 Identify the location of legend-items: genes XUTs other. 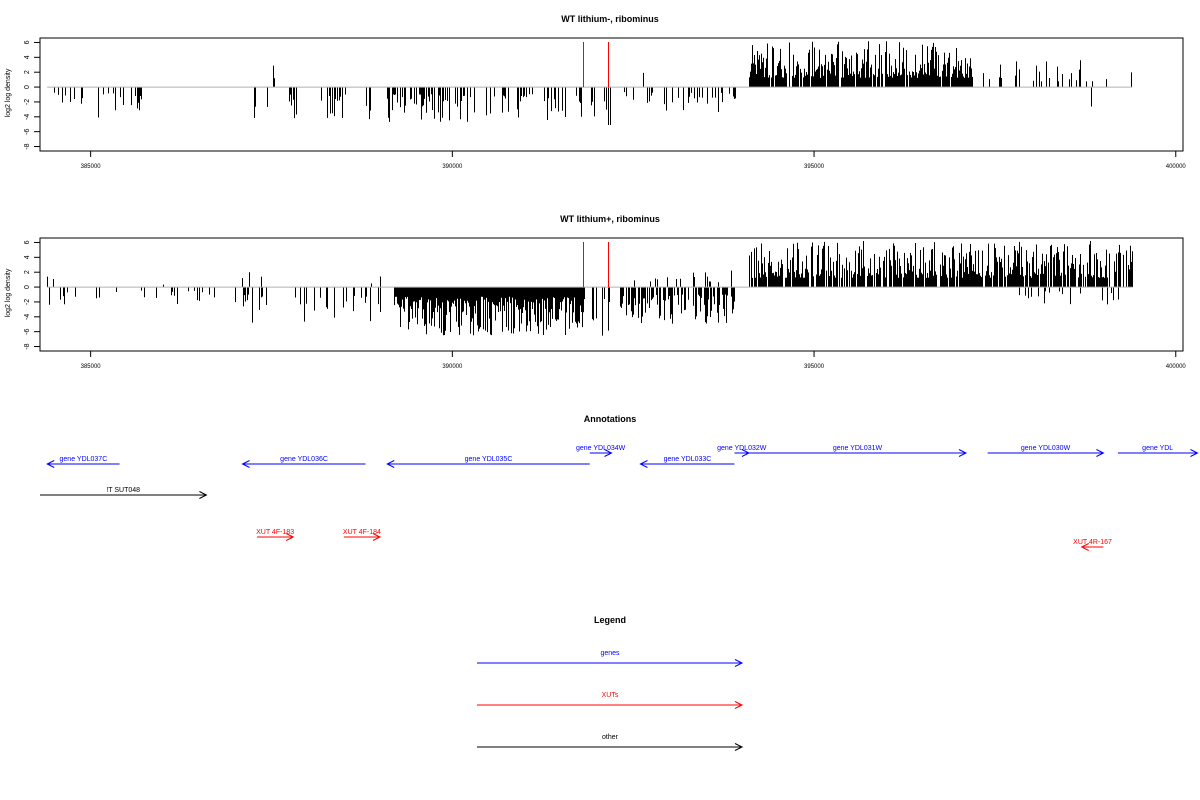
(610, 700).